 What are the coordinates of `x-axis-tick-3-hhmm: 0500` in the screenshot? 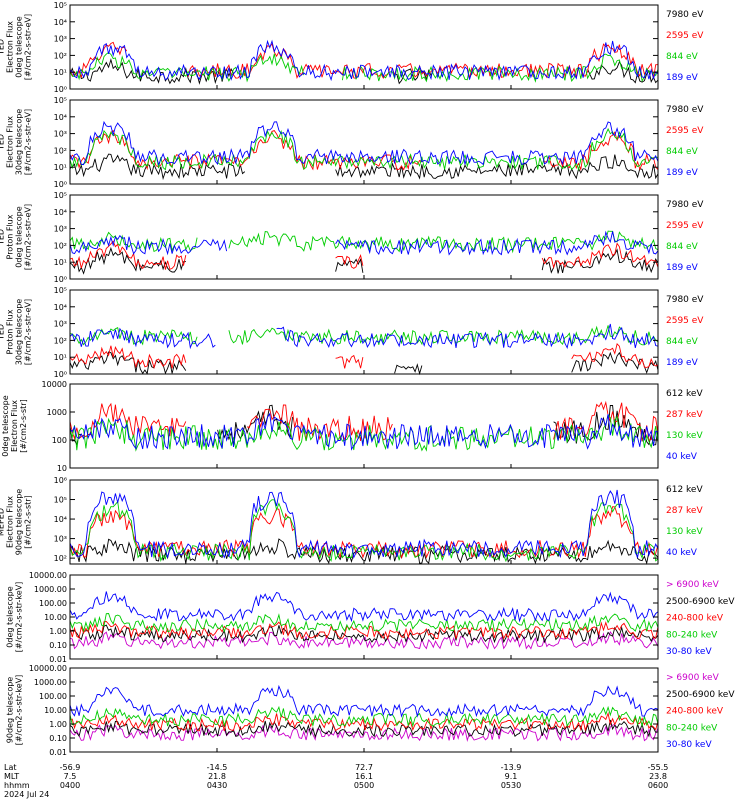 It's located at (364, 785).